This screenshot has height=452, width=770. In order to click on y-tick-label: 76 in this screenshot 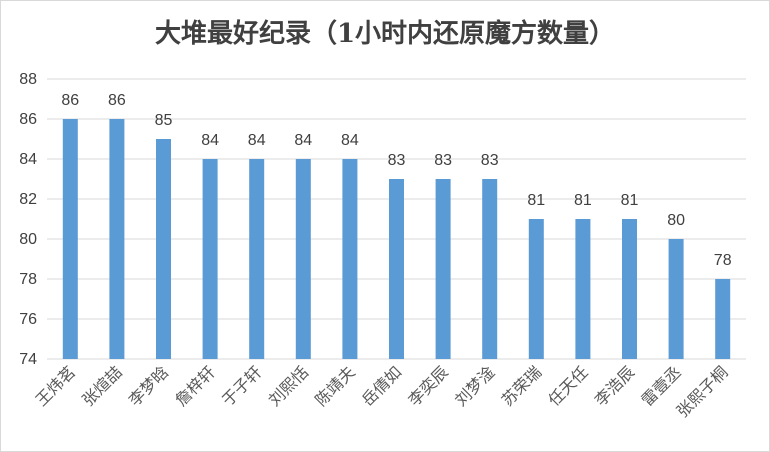, I will do `click(28, 319)`.